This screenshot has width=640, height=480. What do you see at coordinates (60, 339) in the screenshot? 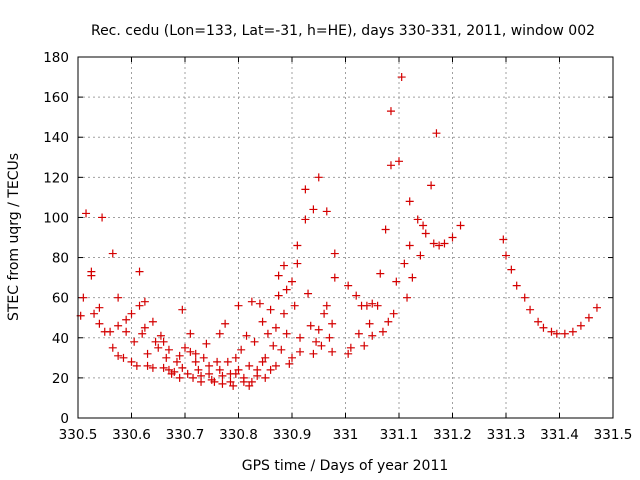
I see `y-tick-label: 40` at bounding box center [60, 339].